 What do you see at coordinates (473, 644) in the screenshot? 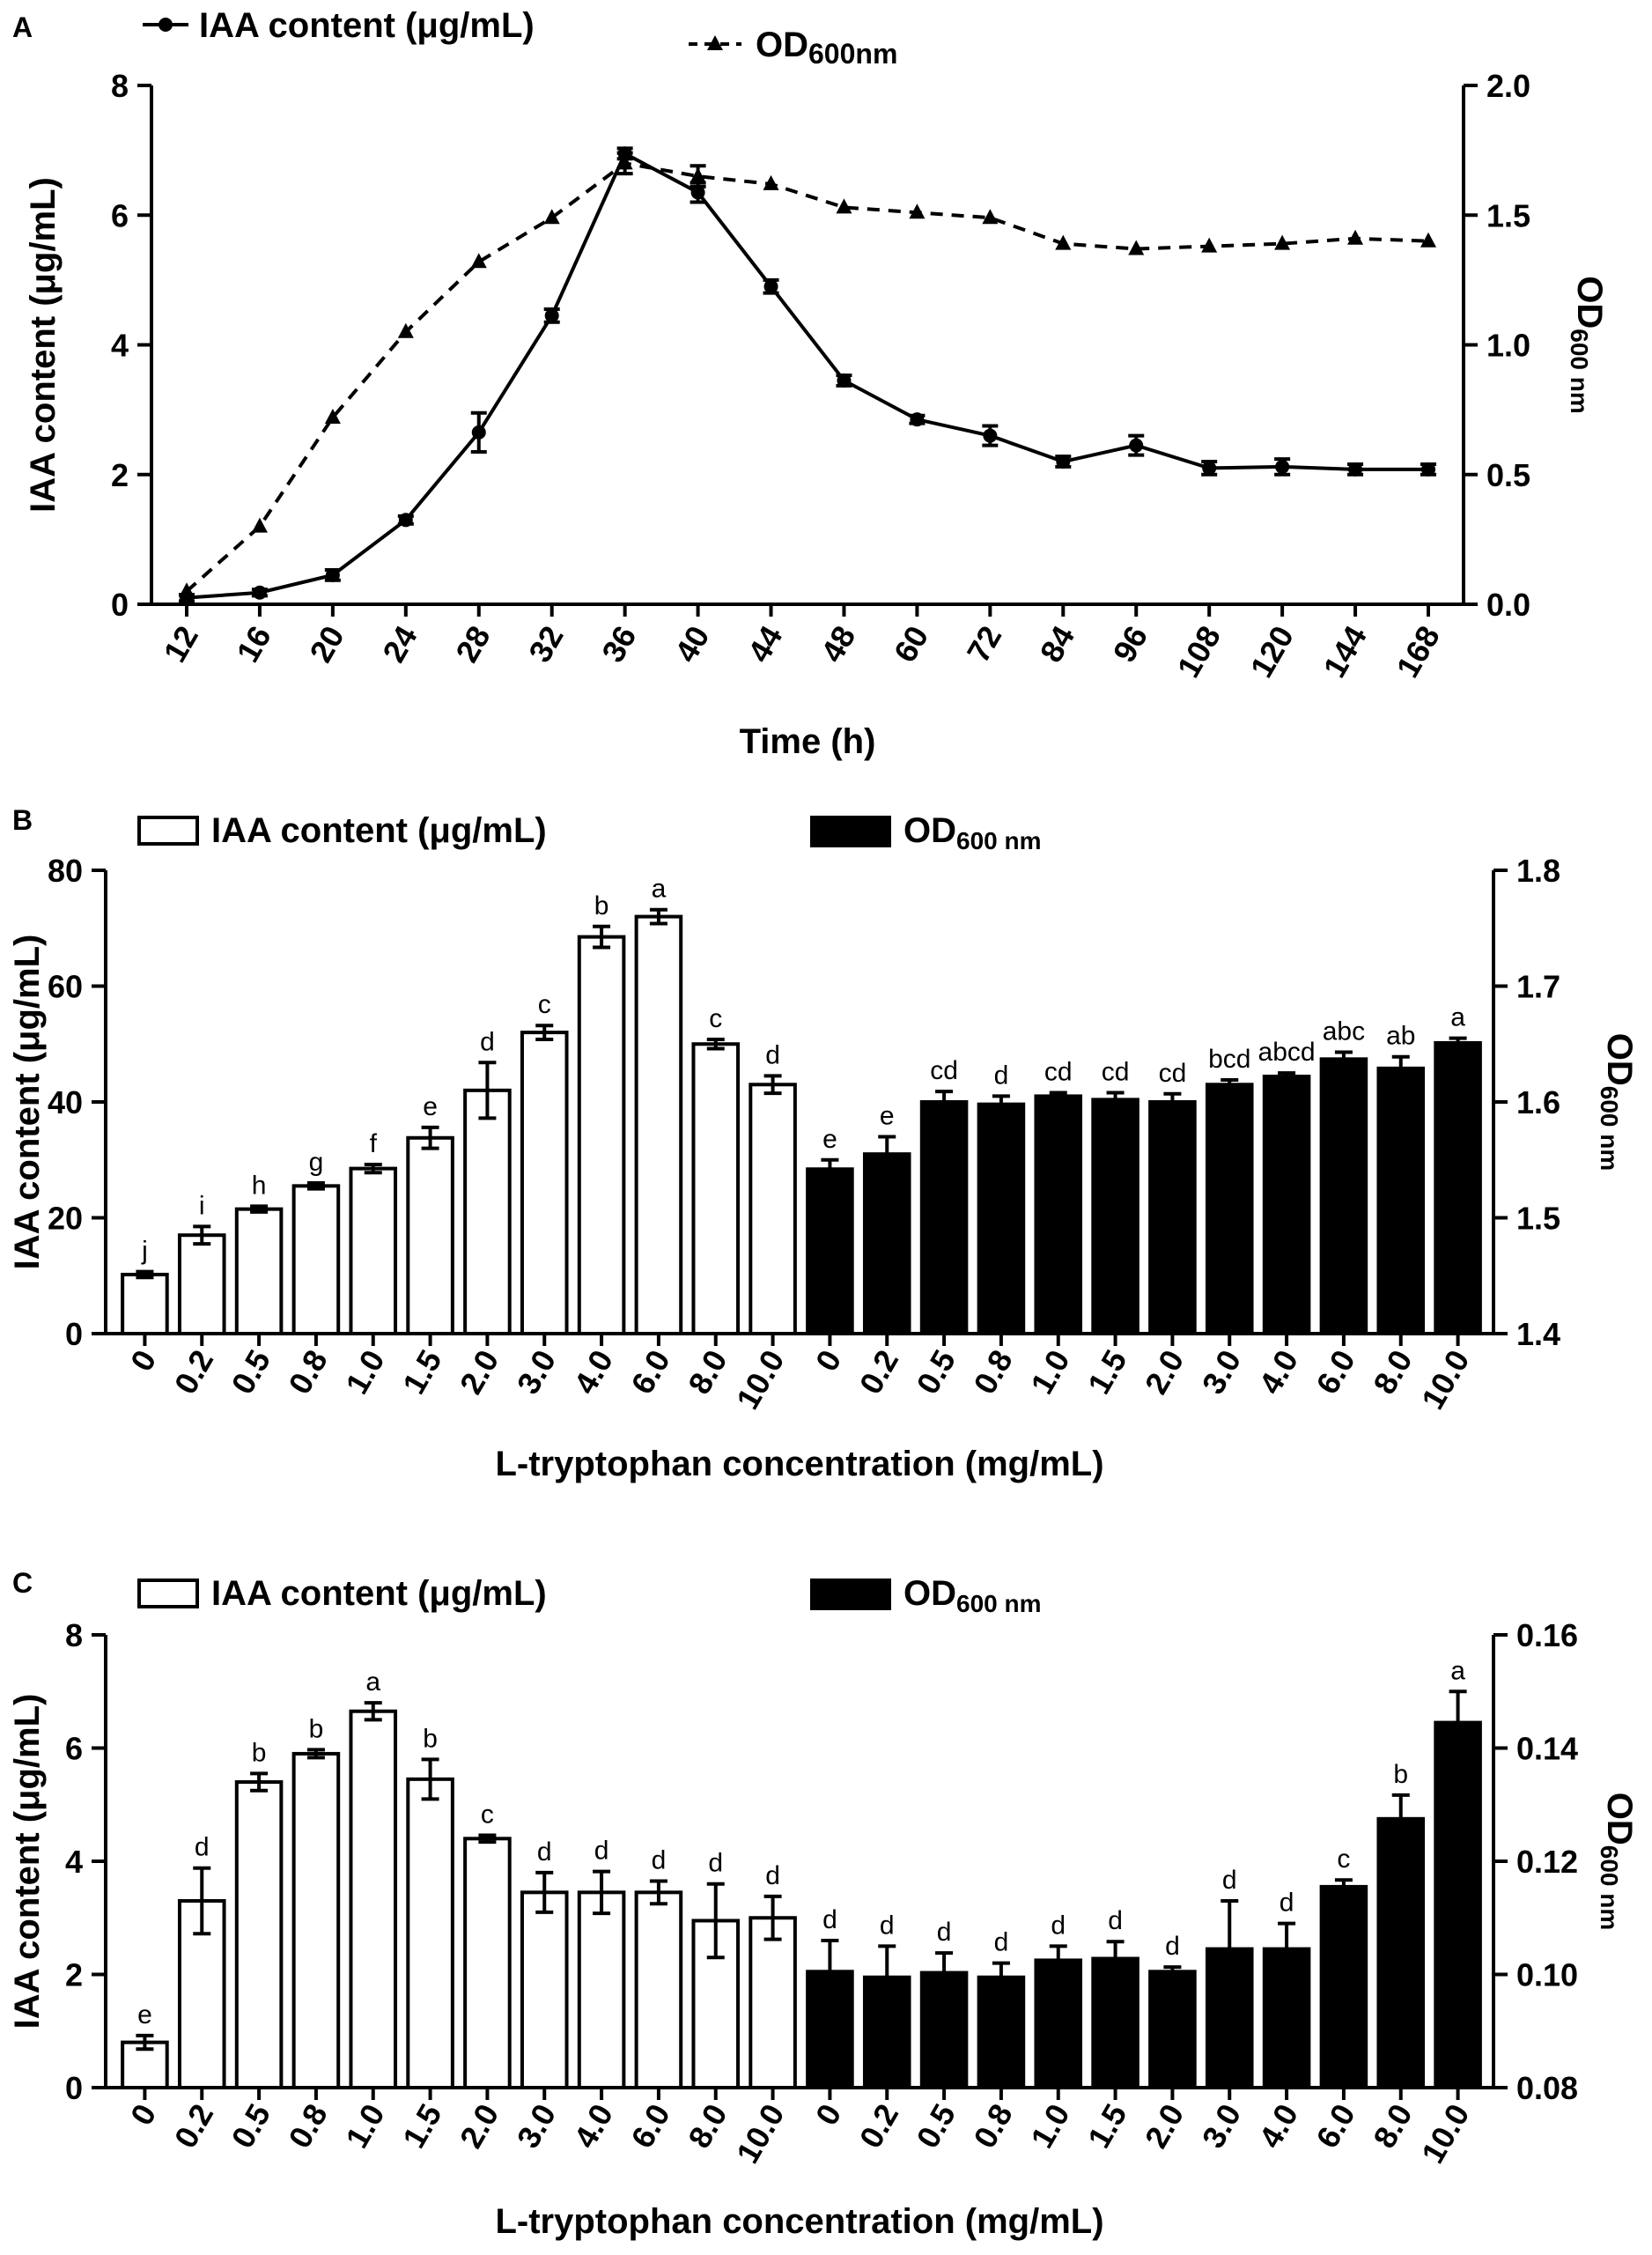
I see `x-tick-label: 28` at bounding box center [473, 644].